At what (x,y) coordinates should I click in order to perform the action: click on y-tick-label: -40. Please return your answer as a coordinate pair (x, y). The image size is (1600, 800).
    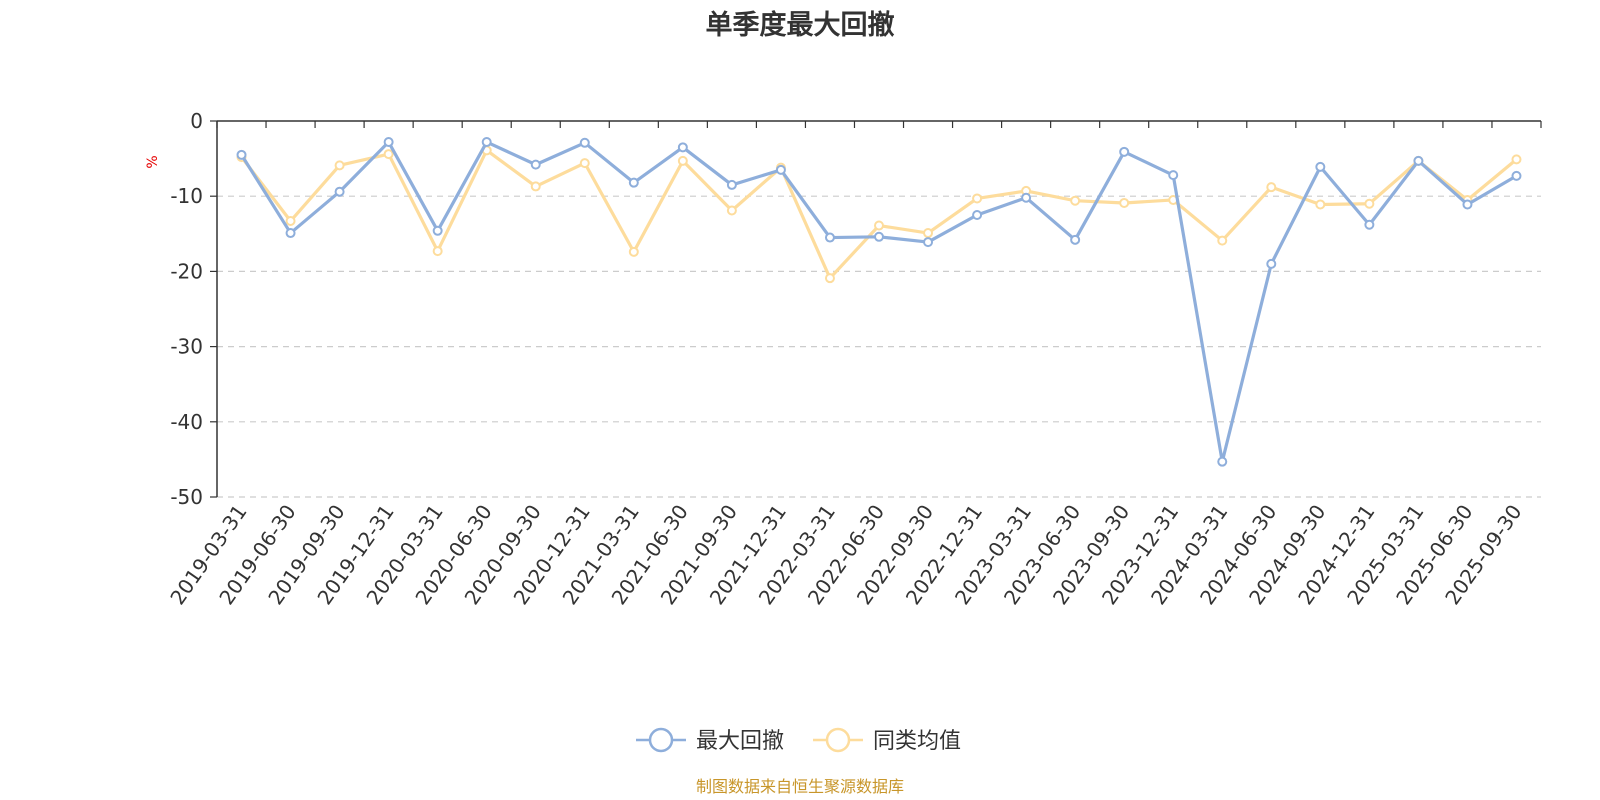
    Looking at the image, I should click on (186, 422).